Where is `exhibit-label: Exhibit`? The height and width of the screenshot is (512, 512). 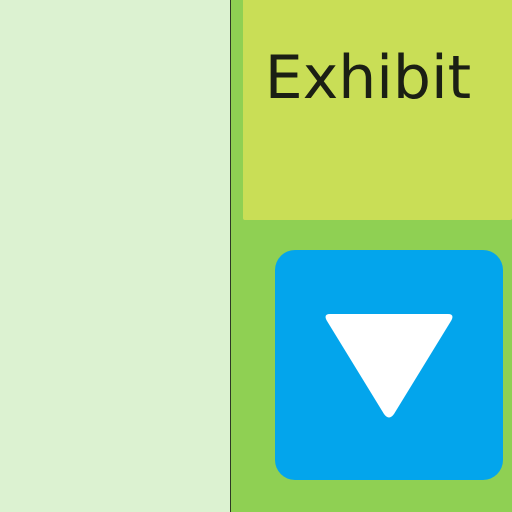
exhibit-label: Exhibit is located at coordinates (368, 78).